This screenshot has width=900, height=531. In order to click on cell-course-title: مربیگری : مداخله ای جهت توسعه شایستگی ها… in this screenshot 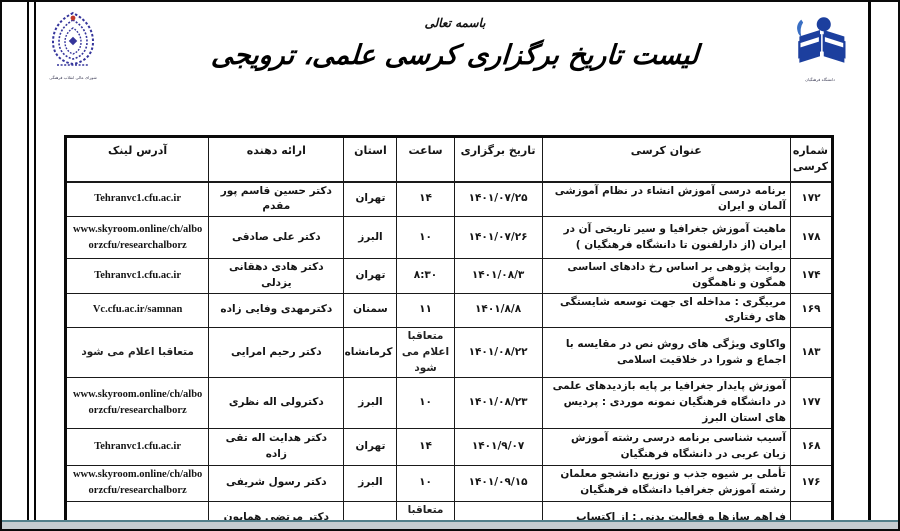, I will do `click(666, 310)`.